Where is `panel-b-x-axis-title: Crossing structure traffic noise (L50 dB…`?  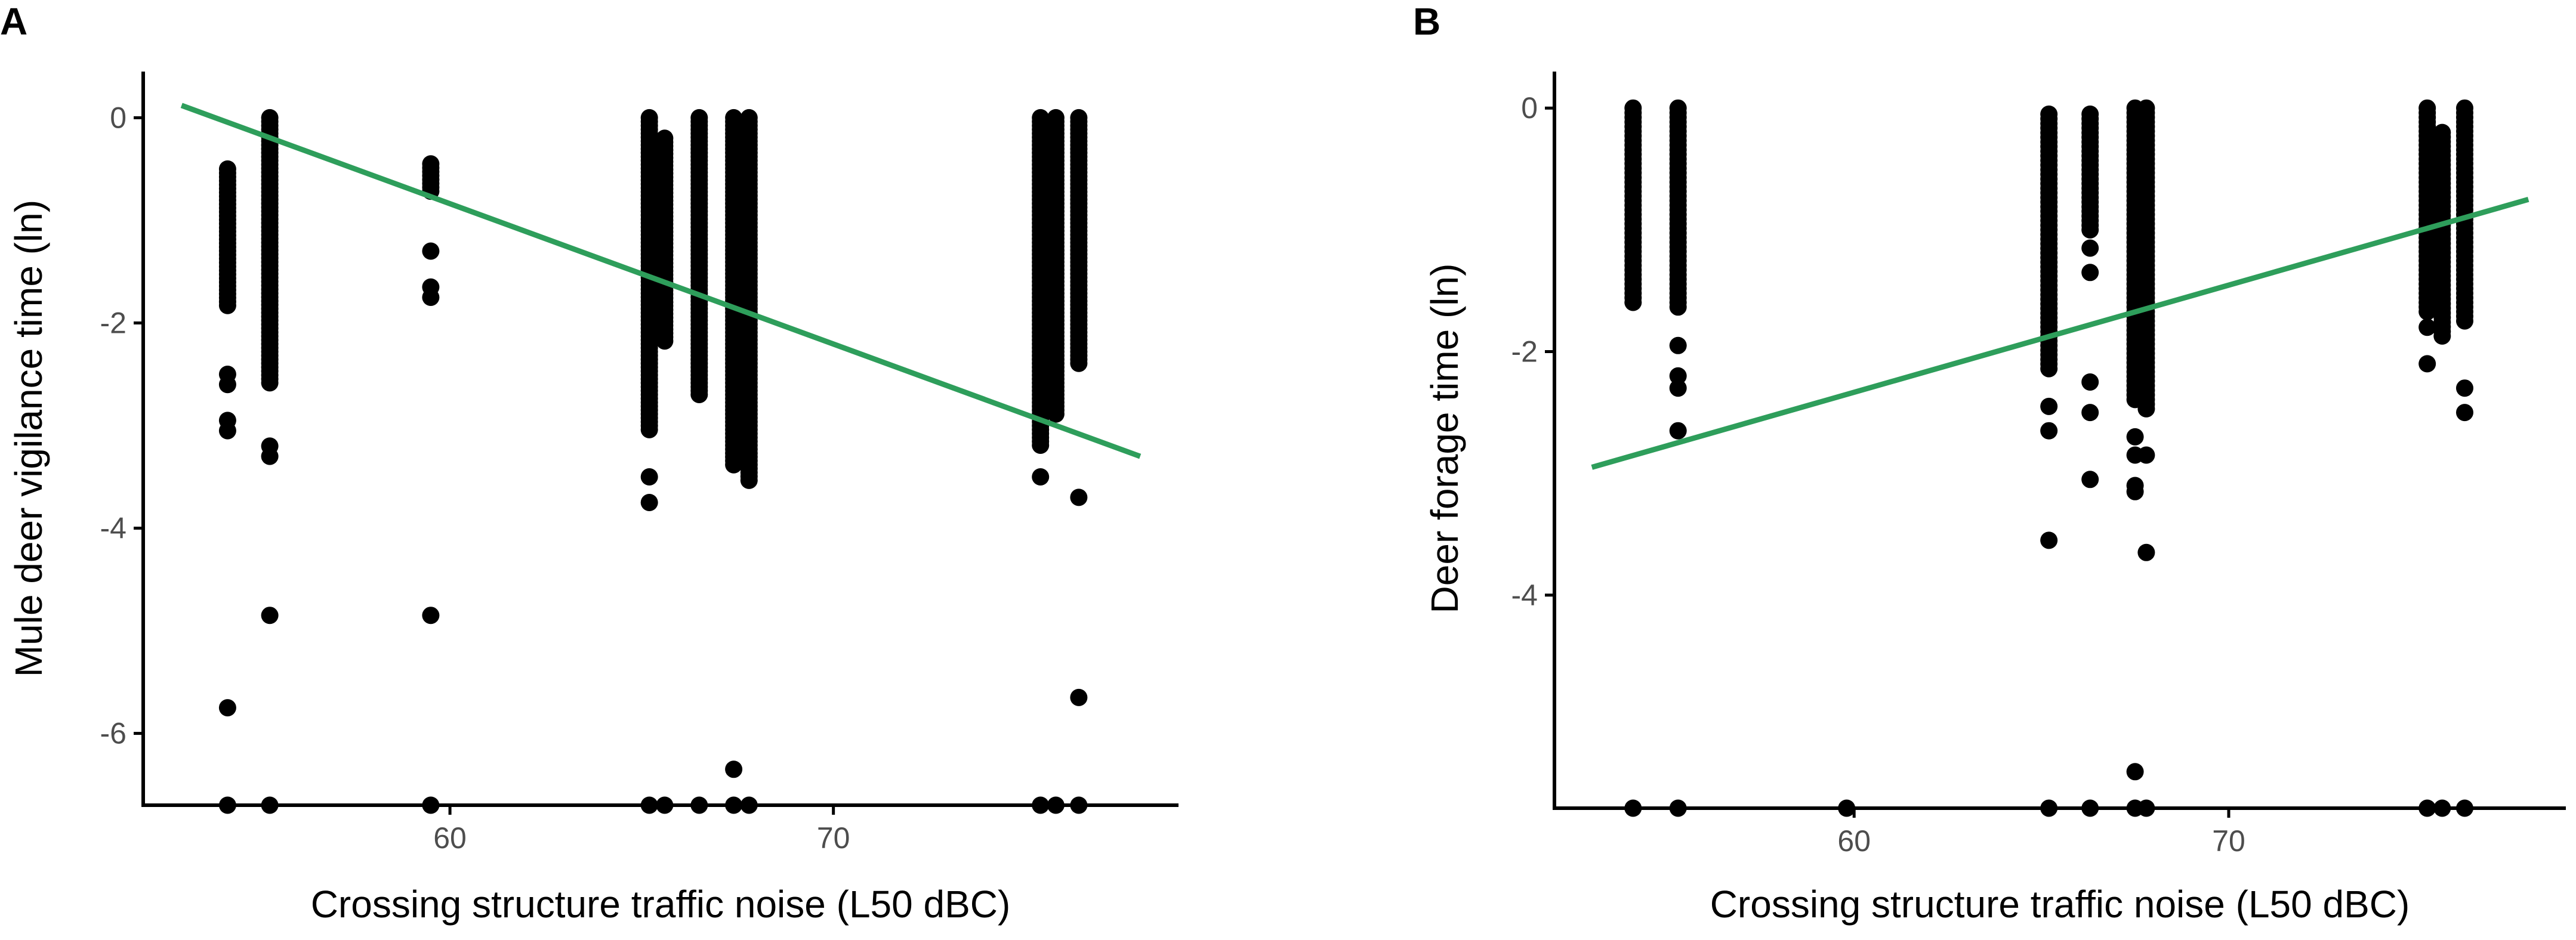 panel-b-x-axis-title: Crossing structure traffic noise (L50 dB… is located at coordinates (2060, 904).